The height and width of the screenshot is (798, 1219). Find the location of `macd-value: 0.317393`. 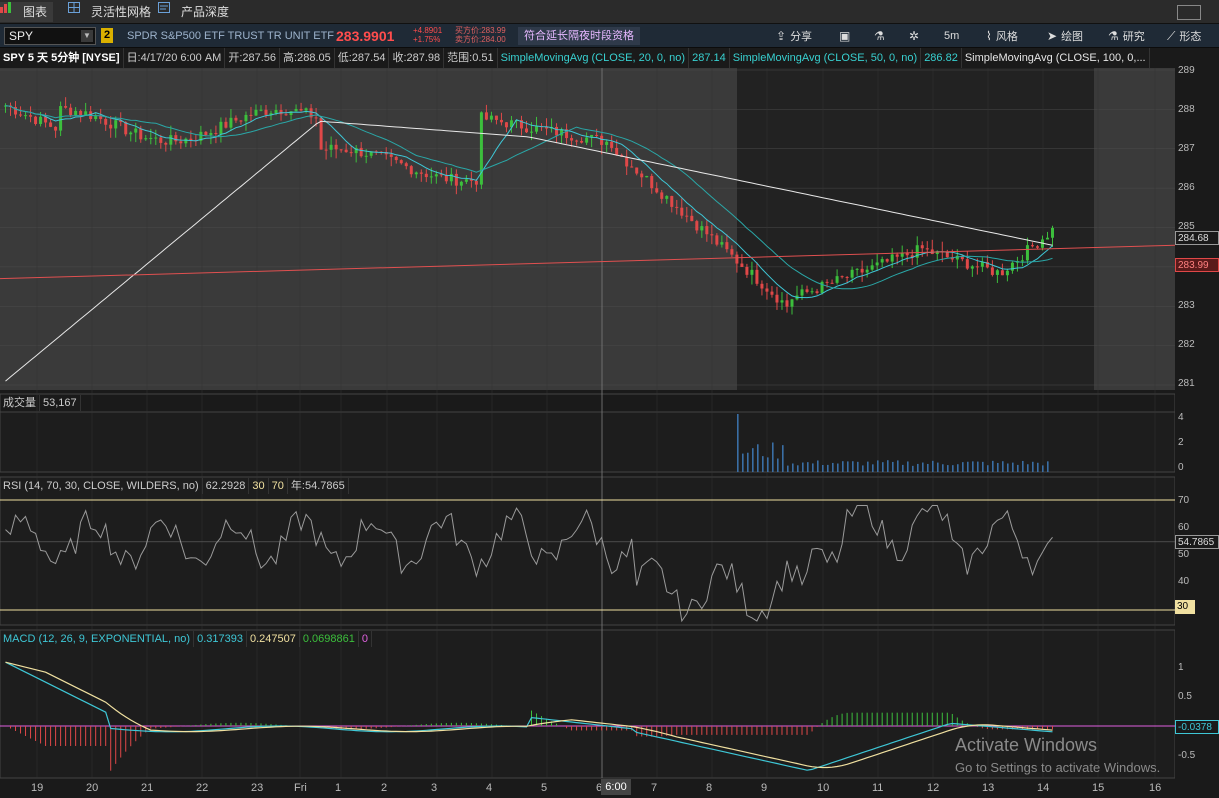

macd-value: 0.317393 is located at coordinates (220, 639).